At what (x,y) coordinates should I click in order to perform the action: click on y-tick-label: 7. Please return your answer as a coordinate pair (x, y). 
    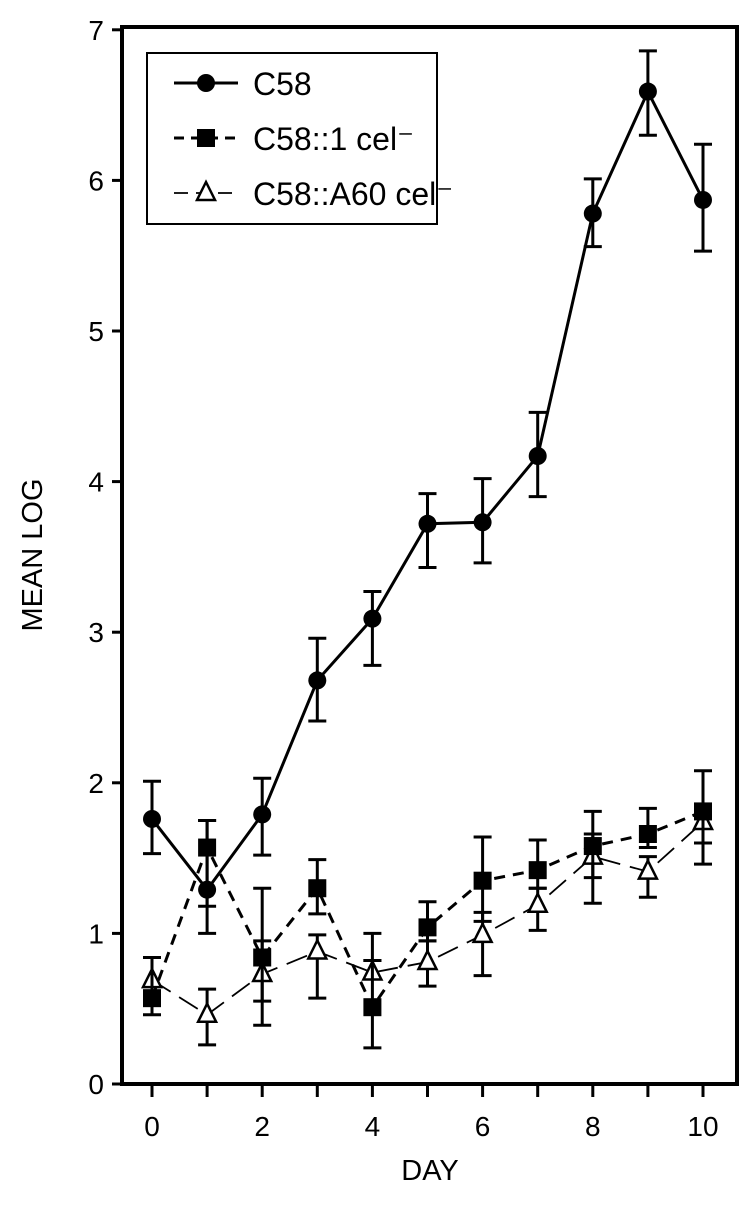
    Looking at the image, I should click on (96, 30).